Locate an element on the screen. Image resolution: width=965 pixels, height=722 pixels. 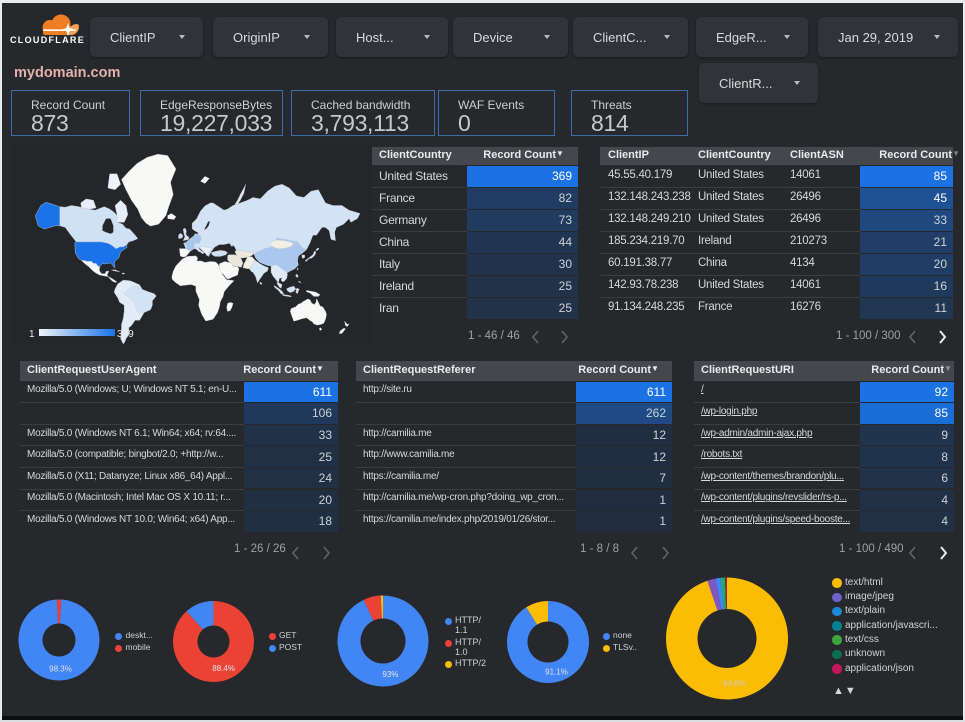
svg-text: 369 is located at coordinates (125, 334).